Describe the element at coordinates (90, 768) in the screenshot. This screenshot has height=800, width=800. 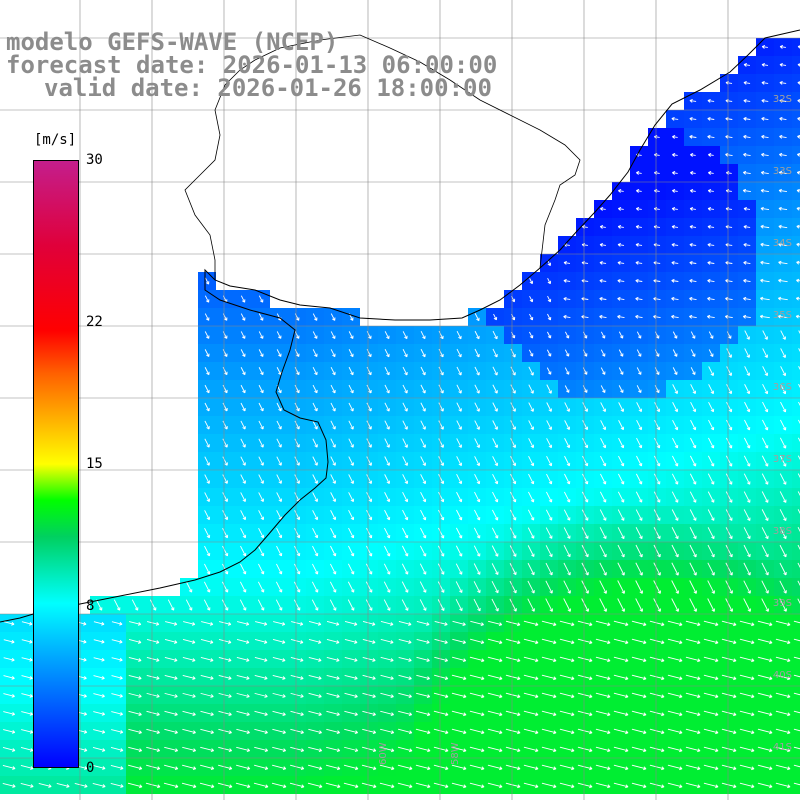
I see `colorbar-tick-label: 0` at that location.